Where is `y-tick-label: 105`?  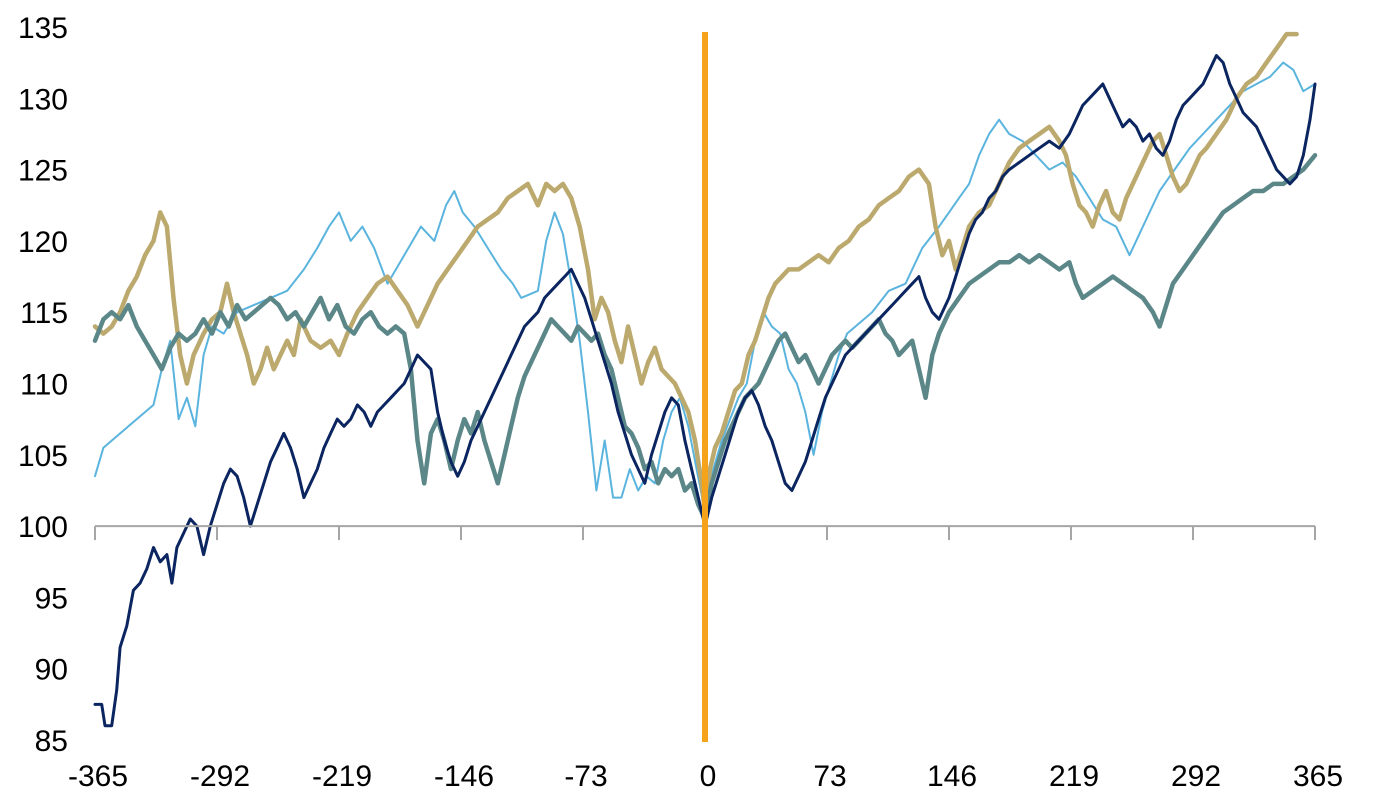 y-tick-label: 105 is located at coordinates (43, 456).